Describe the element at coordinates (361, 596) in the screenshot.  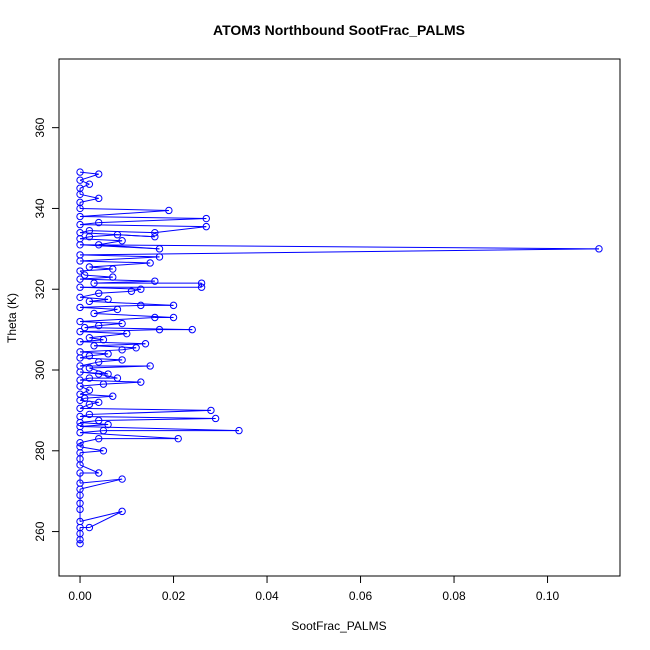
I see `x-tick-label: 0.06` at that location.